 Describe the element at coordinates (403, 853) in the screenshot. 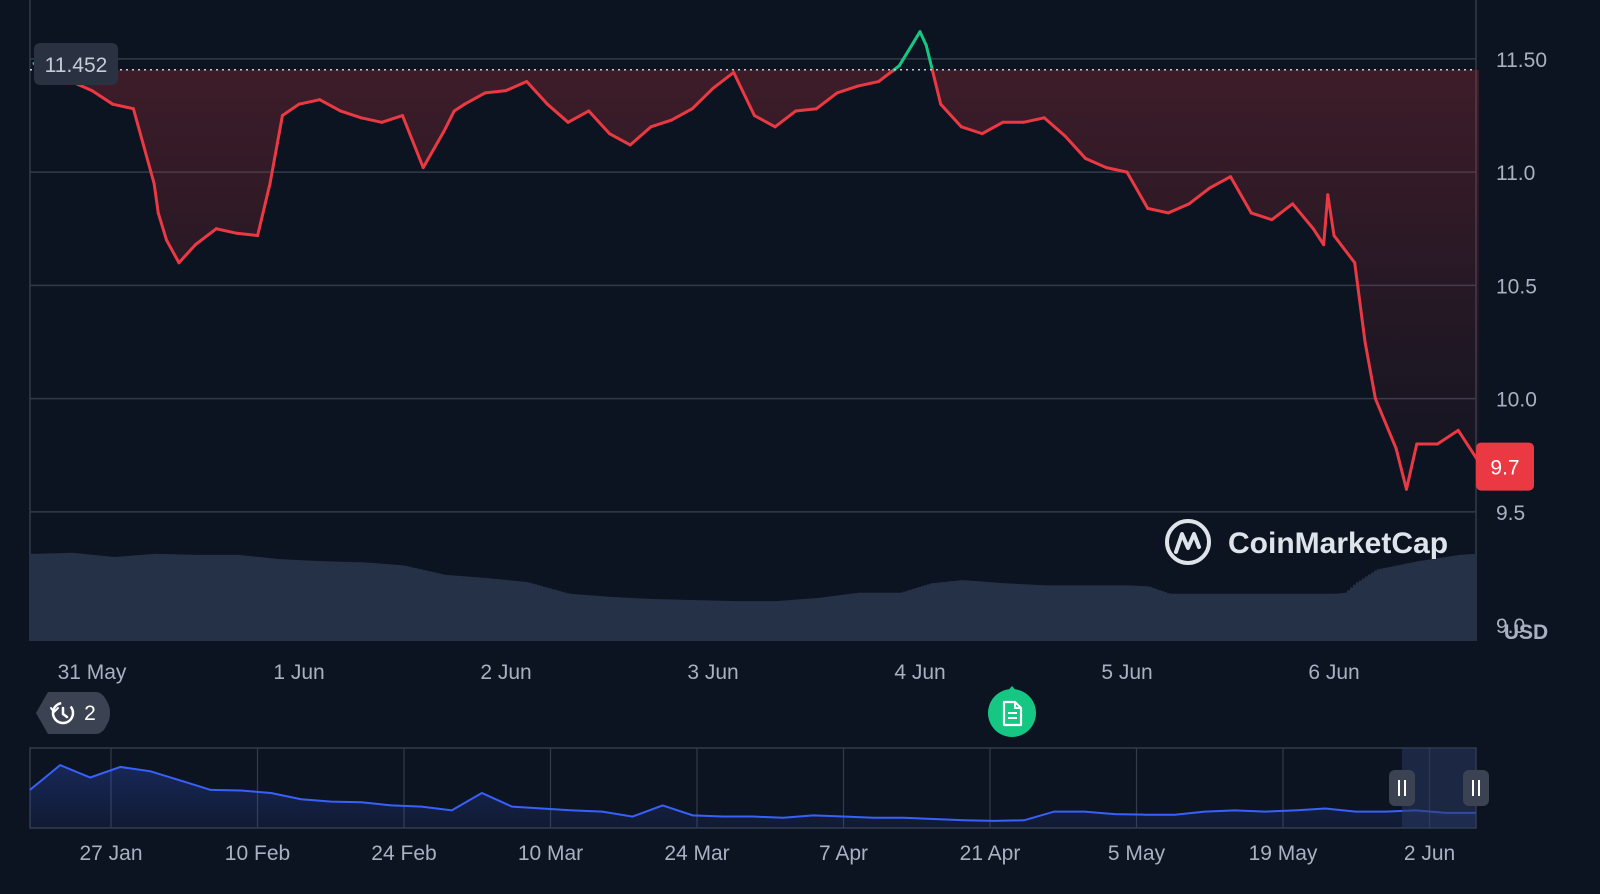

I see `navigator-tick-label: 24 Feb` at that location.